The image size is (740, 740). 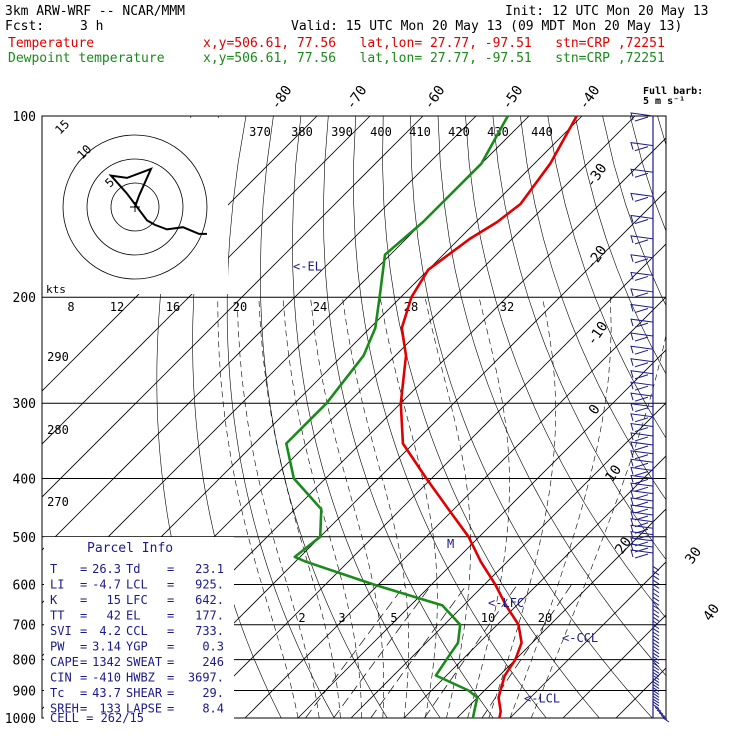 What do you see at coordinates (51, 43) in the screenshot?
I see `temperature-legend-label: Temperature` at bounding box center [51, 43].